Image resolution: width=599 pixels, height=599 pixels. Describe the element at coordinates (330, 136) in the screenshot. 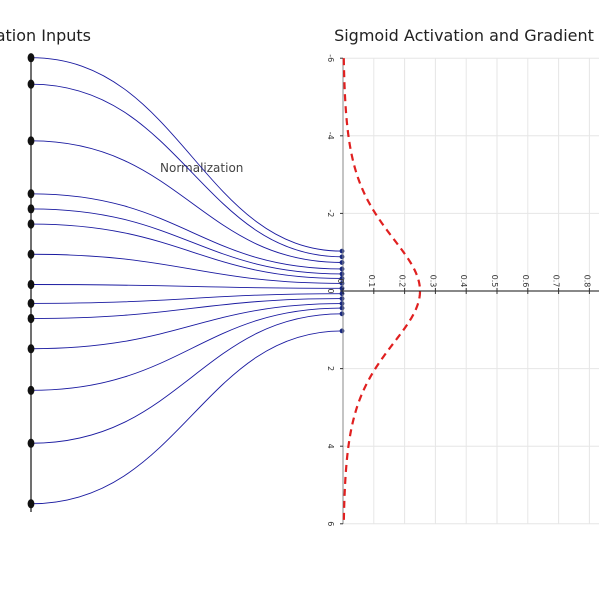

I see `y-tick-label: -4` at that location.